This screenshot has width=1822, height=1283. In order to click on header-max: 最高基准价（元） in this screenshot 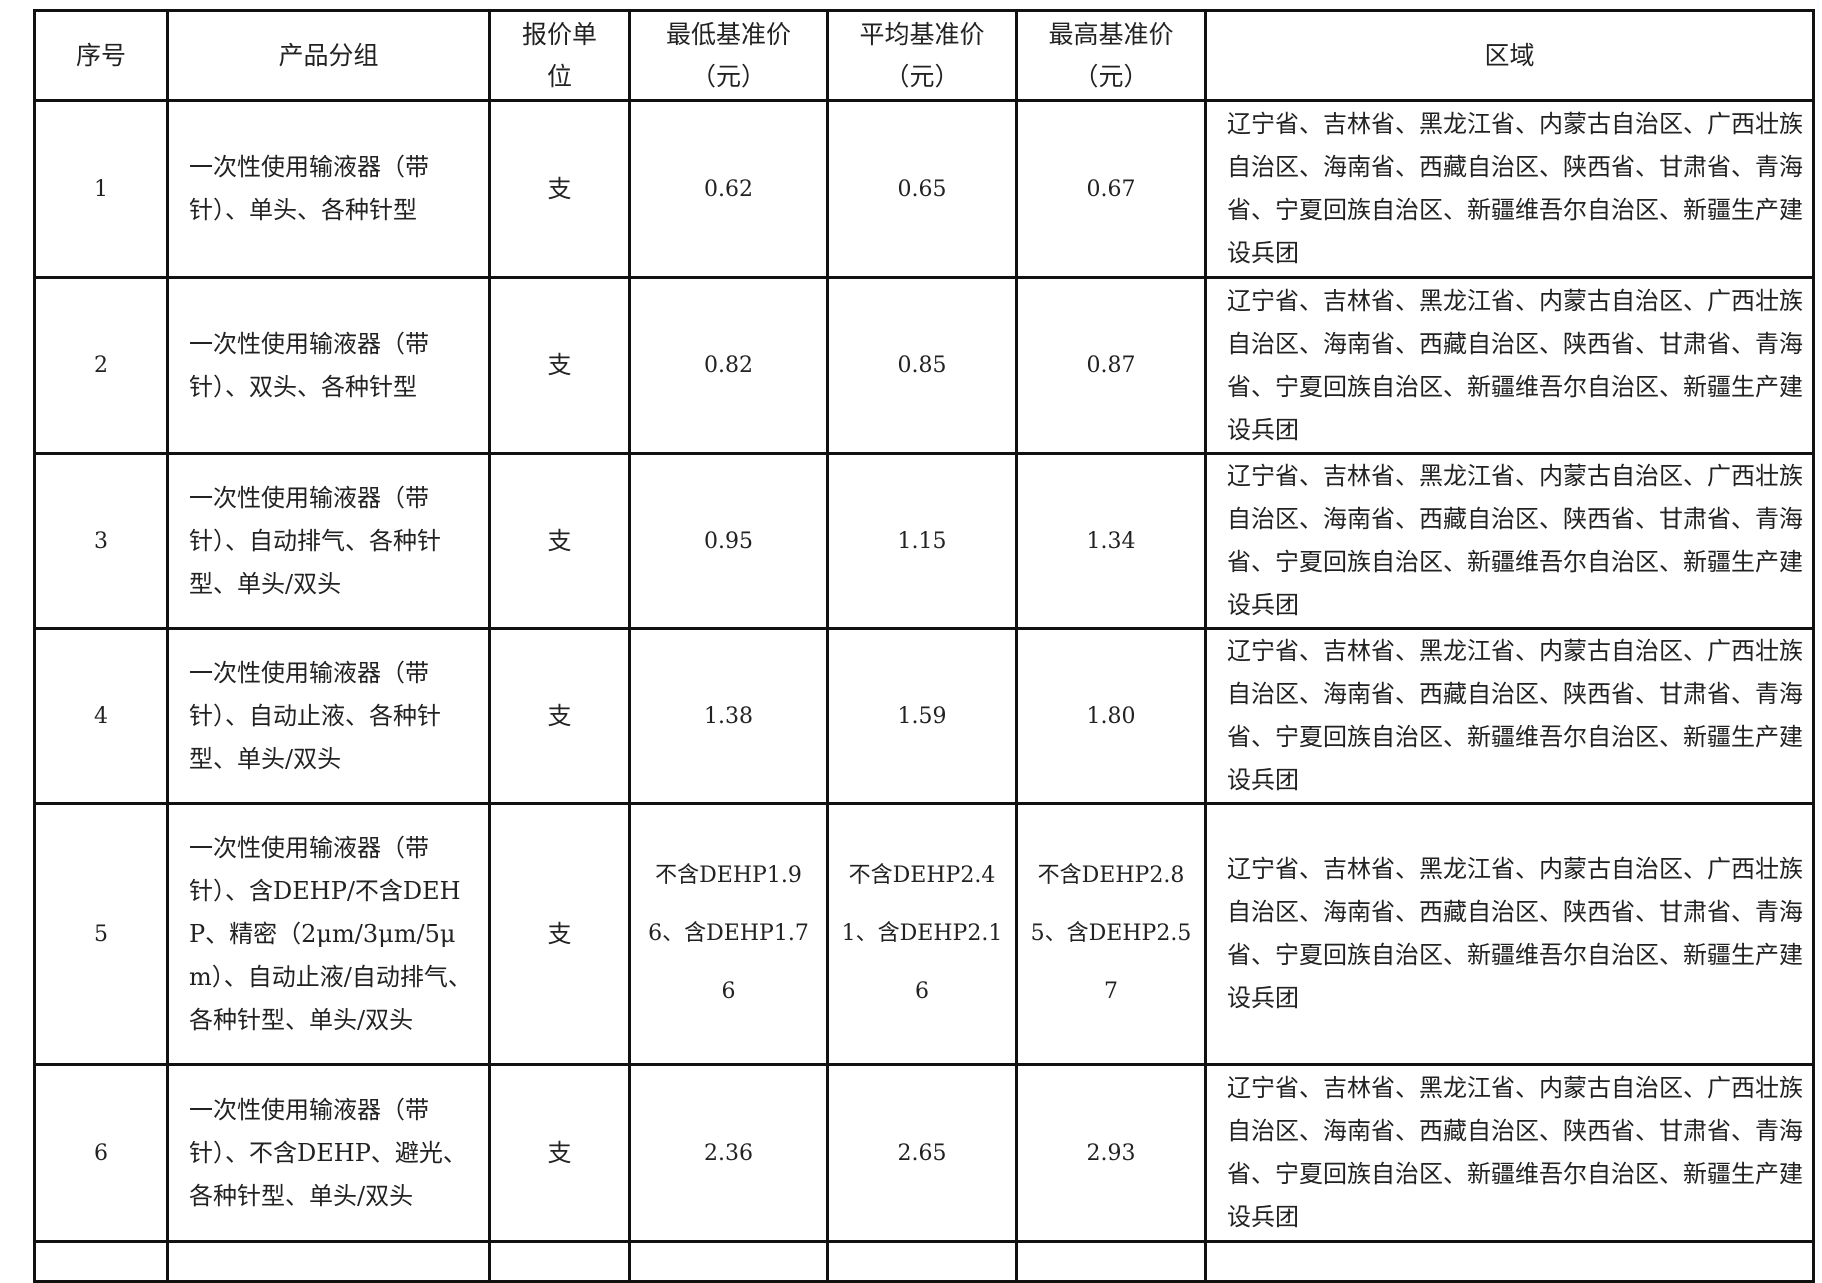, I will do `click(1111, 55)`.